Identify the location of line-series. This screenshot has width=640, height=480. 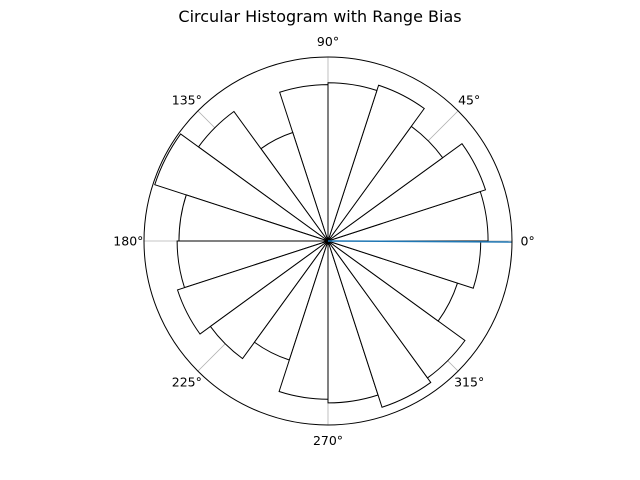
(420, 241).